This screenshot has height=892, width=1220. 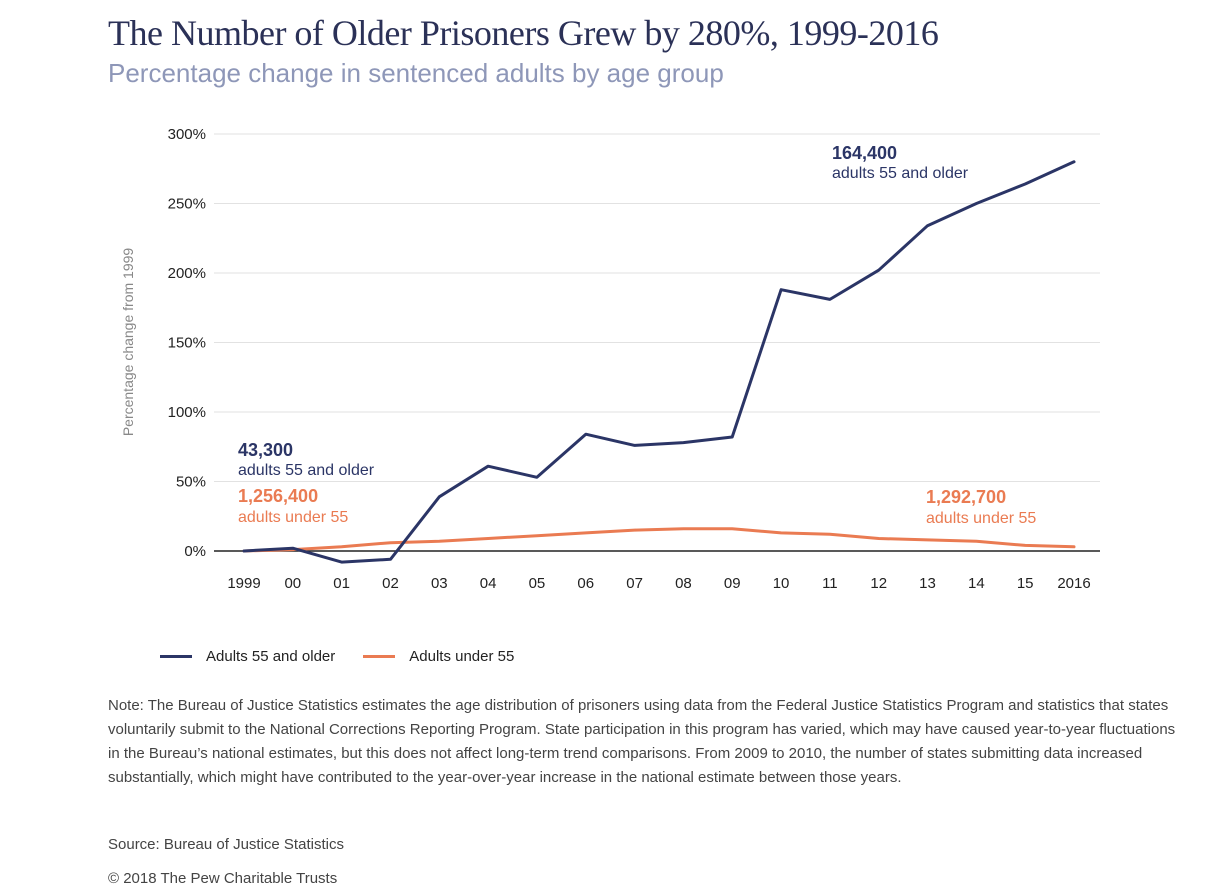 What do you see at coordinates (634, 583) in the screenshot?
I see `x-tick-label: 07` at bounding box center [634, 583].